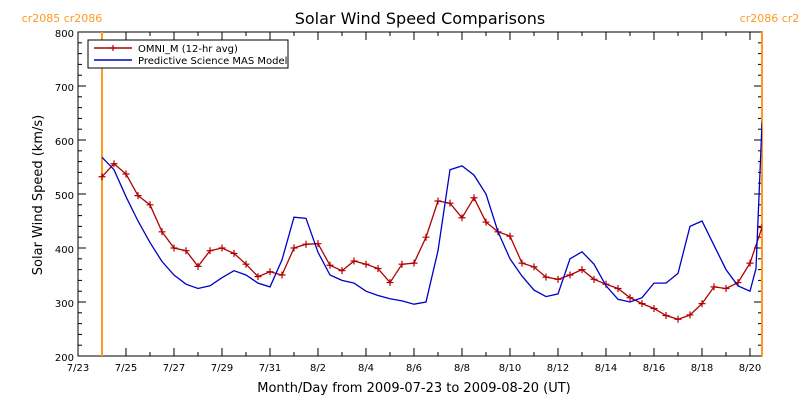 Image resolution: width=800 pixels, height=400 pixels. What do you see at coordinates (64, 88) in the screenshot?
I see `y-tick-label: 700` at bounding box center [64, 88].